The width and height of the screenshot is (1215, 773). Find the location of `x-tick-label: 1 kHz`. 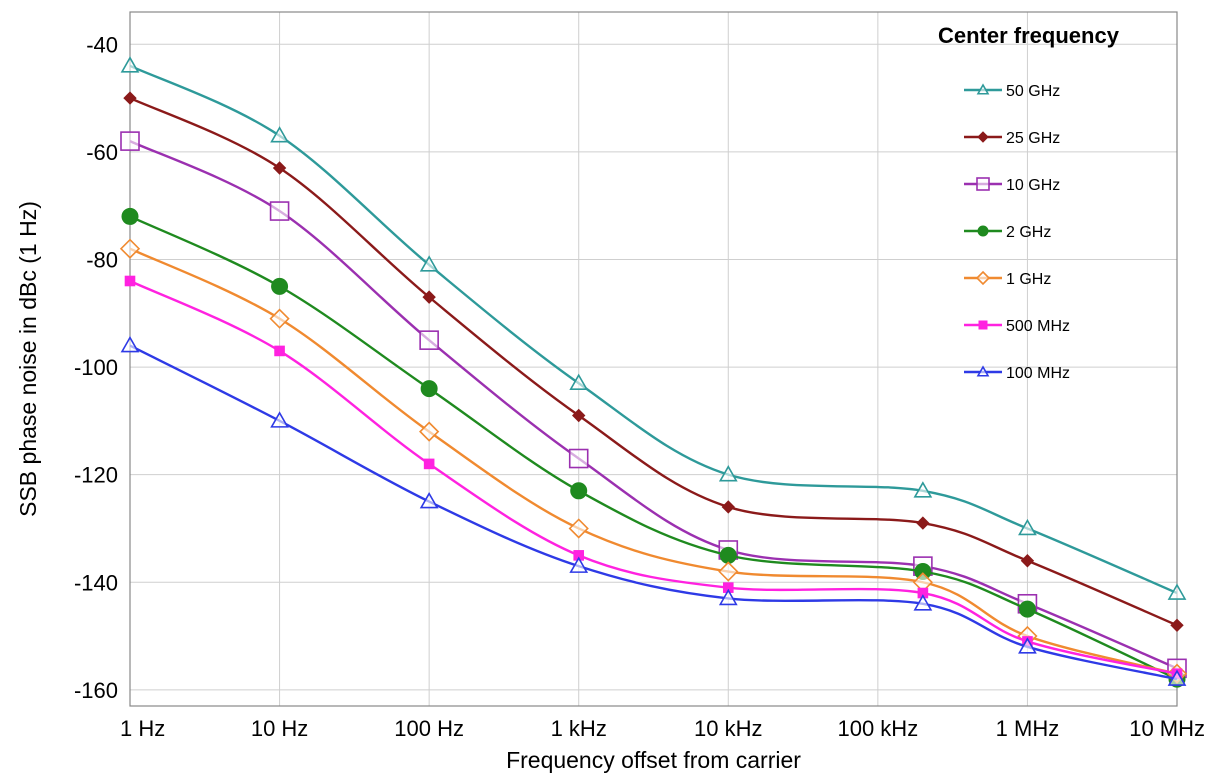

x-tick-label: 1 kHz is located at coordinates (579, 728).